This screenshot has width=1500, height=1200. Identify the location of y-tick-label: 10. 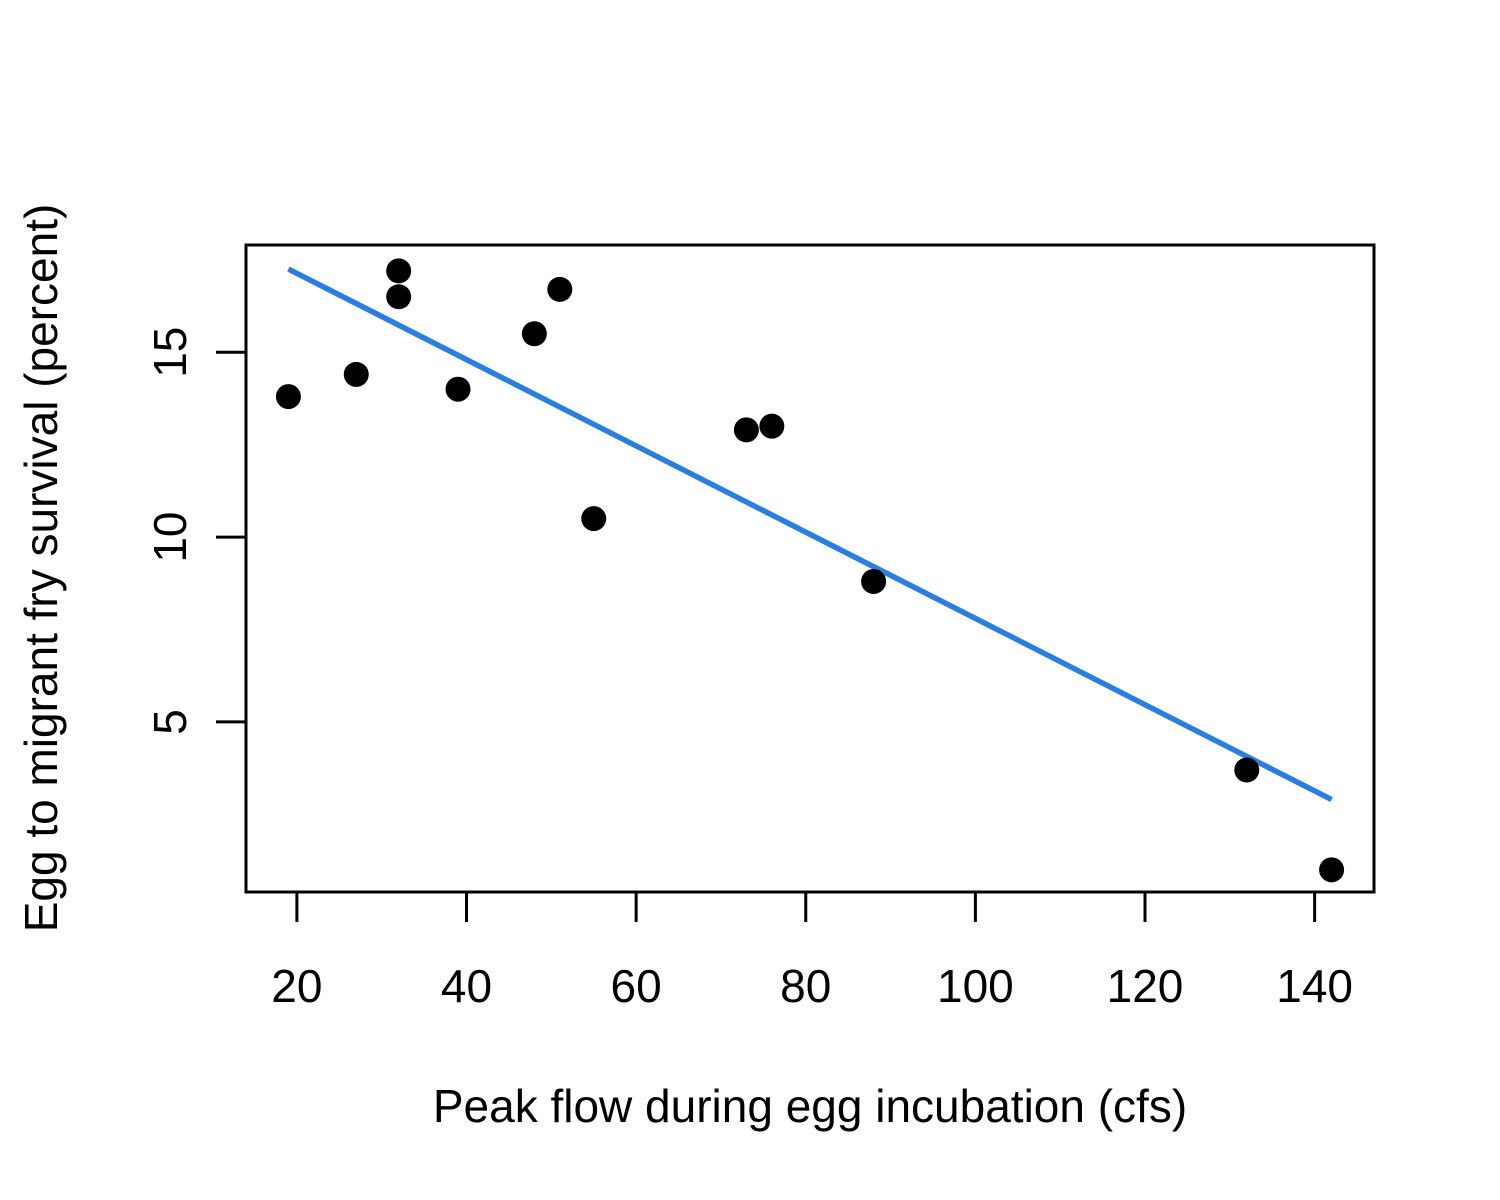
(170, 536).